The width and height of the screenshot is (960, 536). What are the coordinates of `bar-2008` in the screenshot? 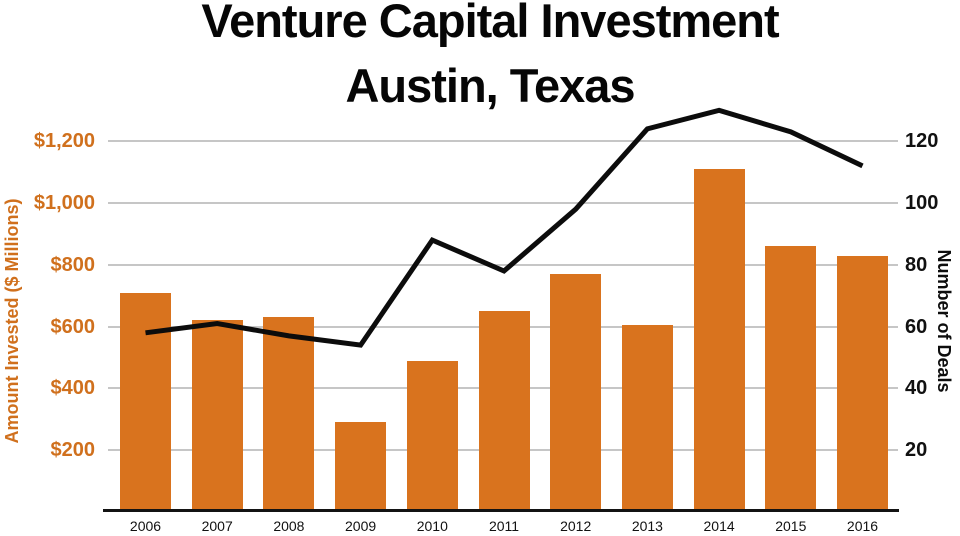 It's located at (289, 413).